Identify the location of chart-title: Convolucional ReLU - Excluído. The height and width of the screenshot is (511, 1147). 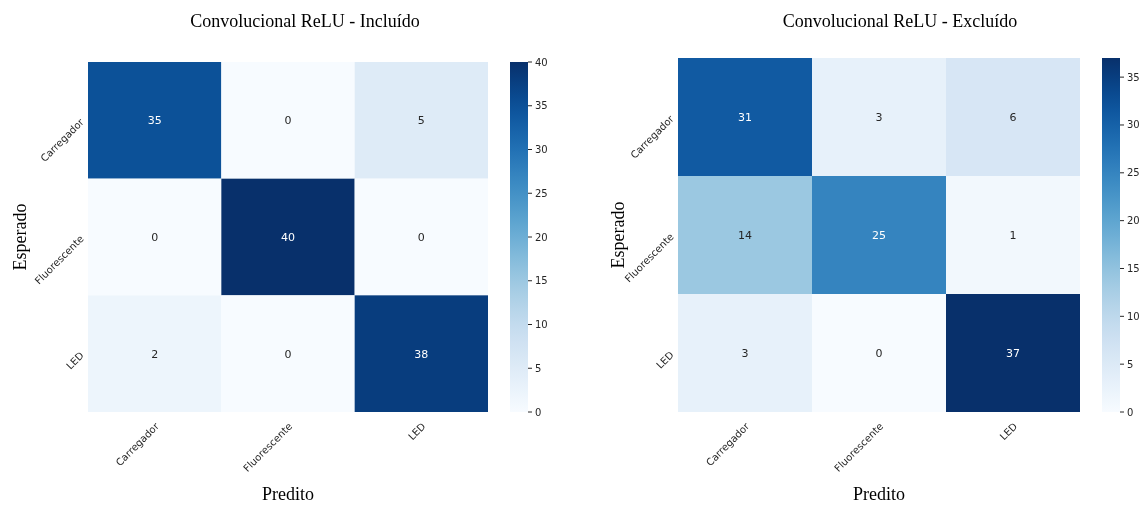
(900, 21).